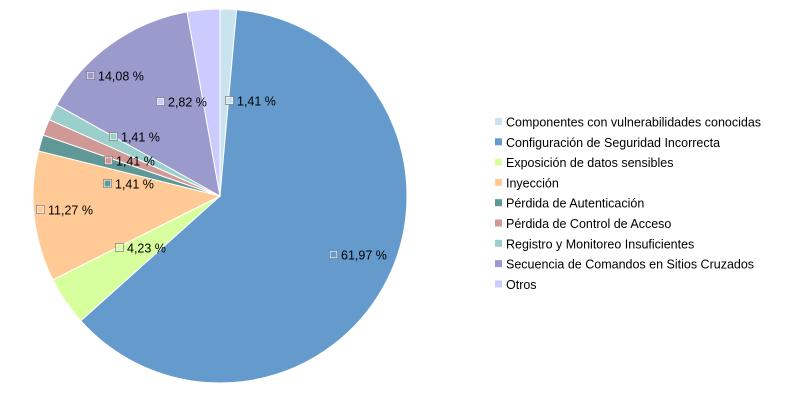  What do you see at coordinates (121, 77) in the screenshot?
I see `slice-value-label: 14,08 %` at bounding box center [121, 77].